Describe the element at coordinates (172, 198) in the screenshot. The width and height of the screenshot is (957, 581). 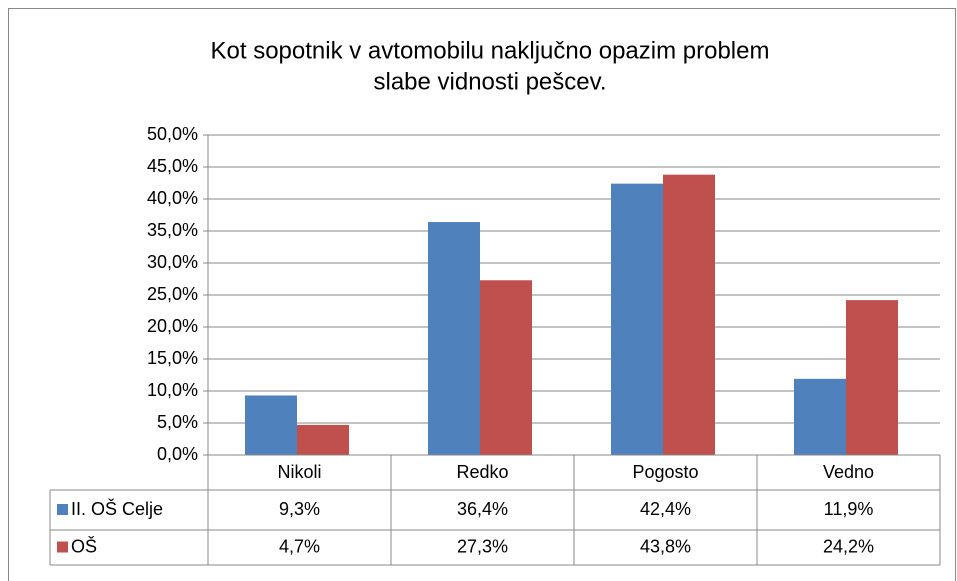
I see `y-tick-label: 40,0%` at that location.